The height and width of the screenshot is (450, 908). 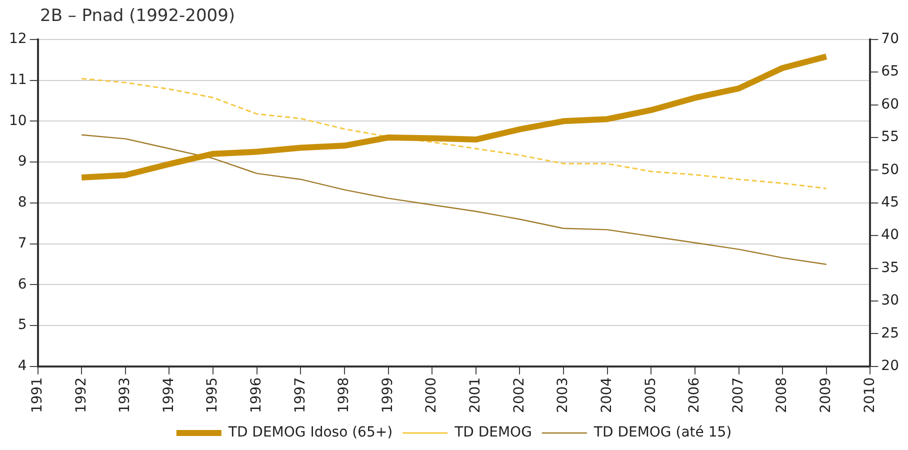 What do you see at coordinates (890, 268) in the screenshot?
I see `y2-tick-label: 35` at bounding box center [890, 268].